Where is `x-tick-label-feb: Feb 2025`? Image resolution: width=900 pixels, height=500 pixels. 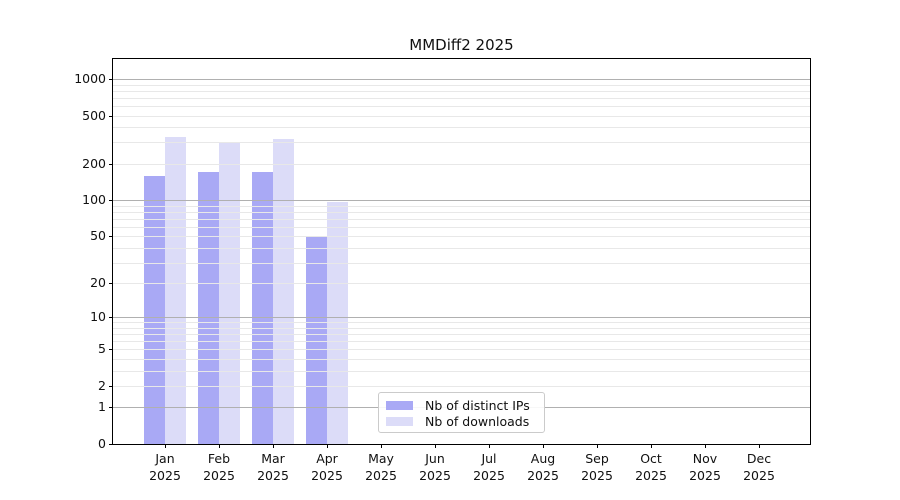 x-tick-label-feb: Feb 2025 is located at coordinates (219, 467).